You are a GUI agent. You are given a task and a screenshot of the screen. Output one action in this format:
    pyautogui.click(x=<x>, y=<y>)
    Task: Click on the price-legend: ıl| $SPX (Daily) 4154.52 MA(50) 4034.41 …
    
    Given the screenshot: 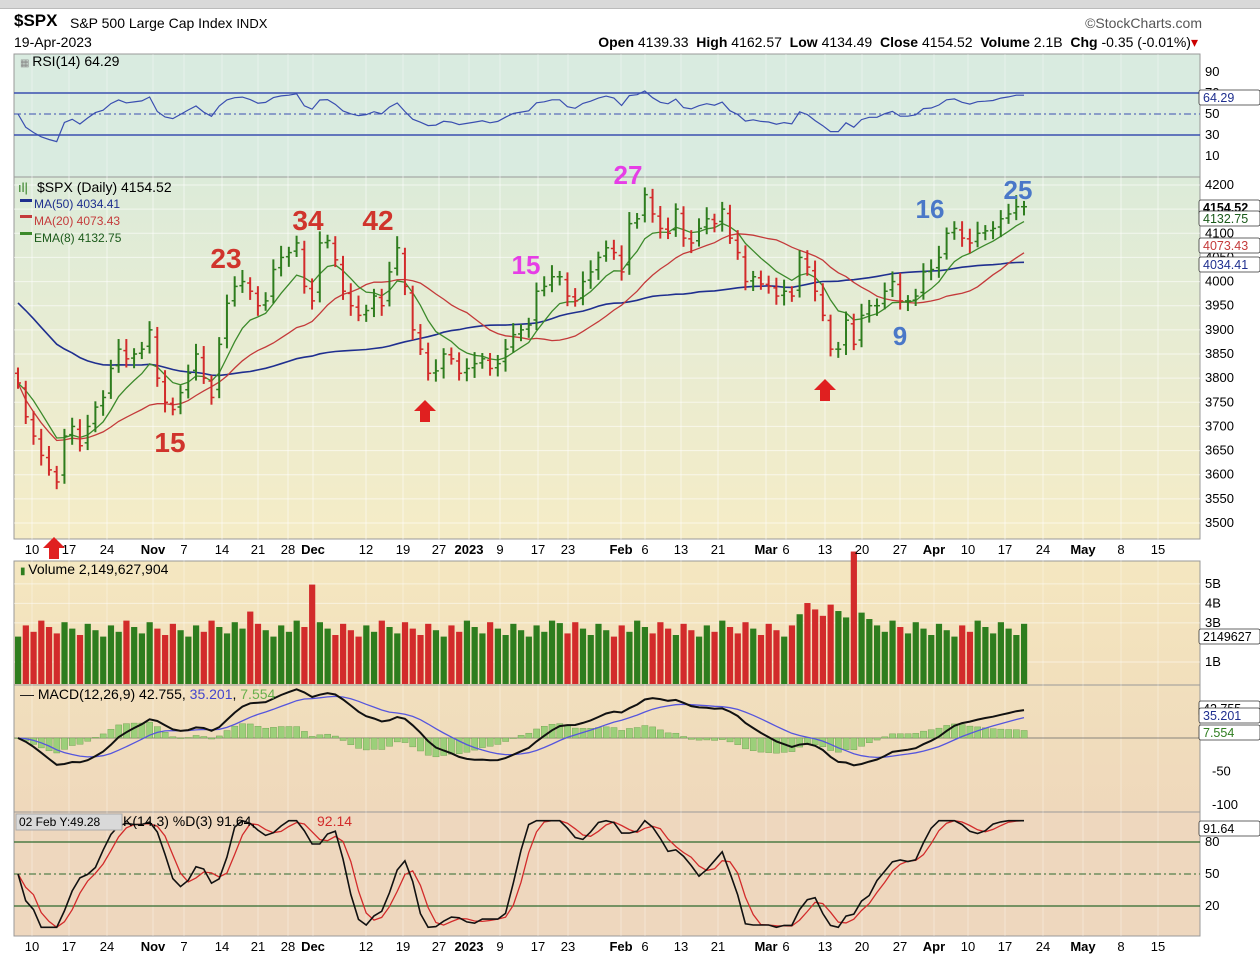 What is the action you would take?
    pyautogui.click(x=95, y=212)
    